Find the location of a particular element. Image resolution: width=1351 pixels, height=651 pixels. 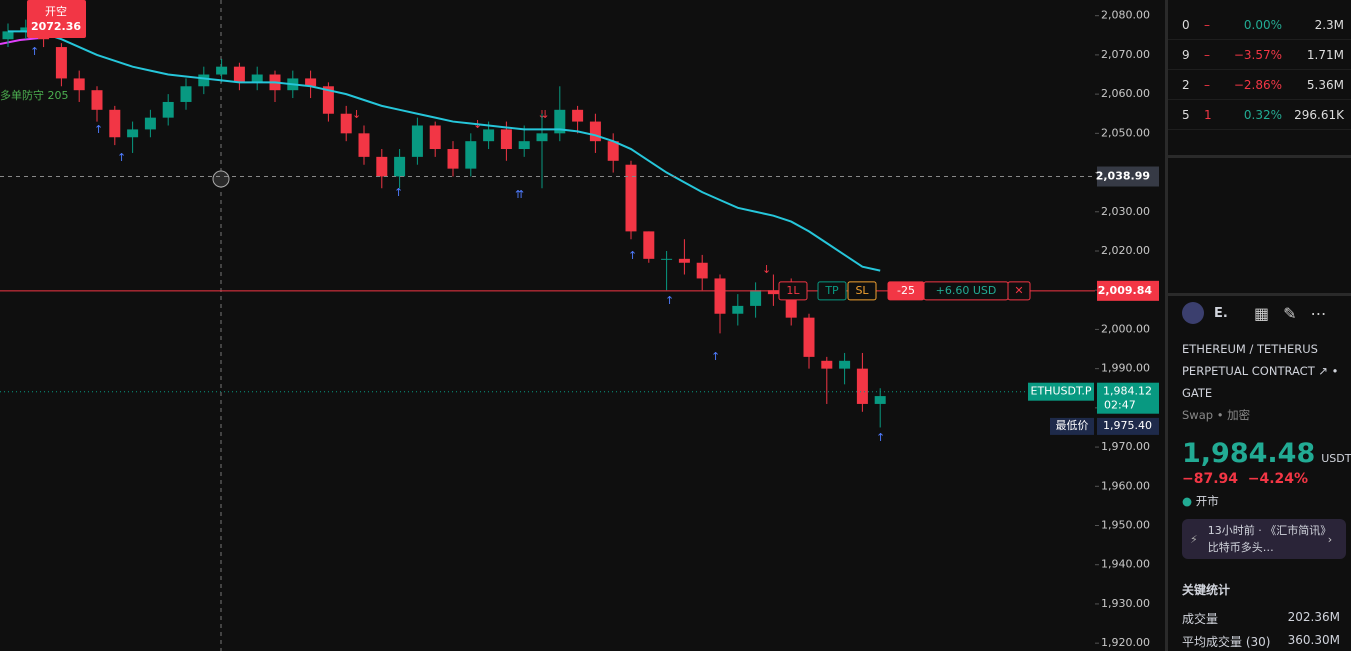

stat-row: 平均成交量 (30) 360.30M is located at coordinates (1261, 641).